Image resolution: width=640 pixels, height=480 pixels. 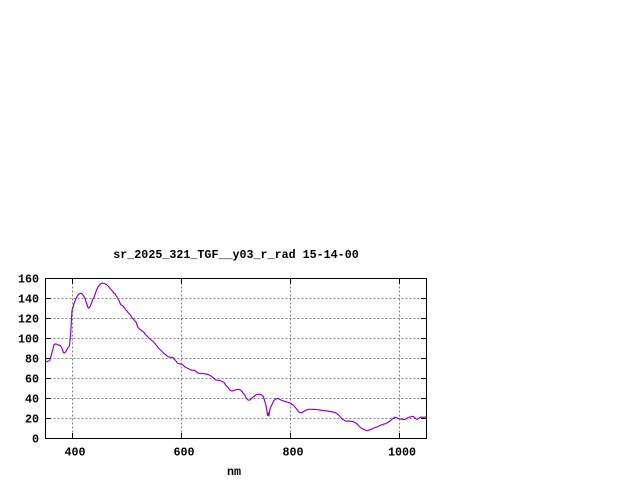 I want to click on svg-text: 160, so click(x=28, y=280).